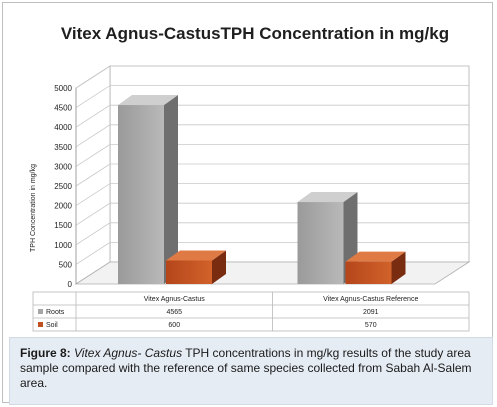 The height and width of the screenshot is (407, 497). What do you see at coordinates (70, 284) in the screenshot?
I see `y-tick-label: 0` at bounding box center [70, 284].